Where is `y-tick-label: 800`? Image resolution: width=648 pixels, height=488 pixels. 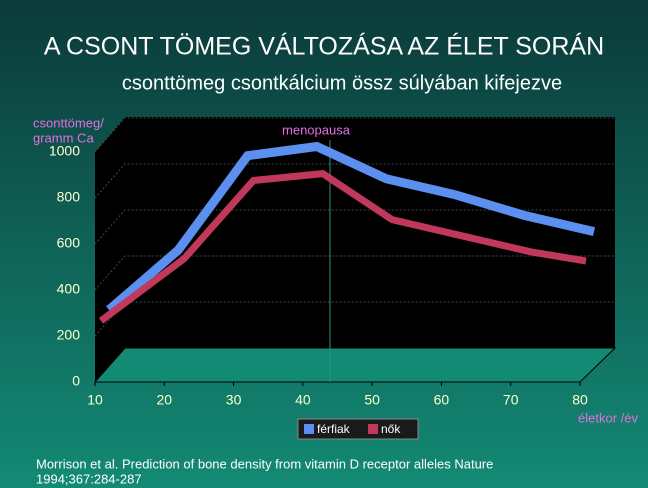 y-tick-label: 800 is located at coordinates (69, 197).